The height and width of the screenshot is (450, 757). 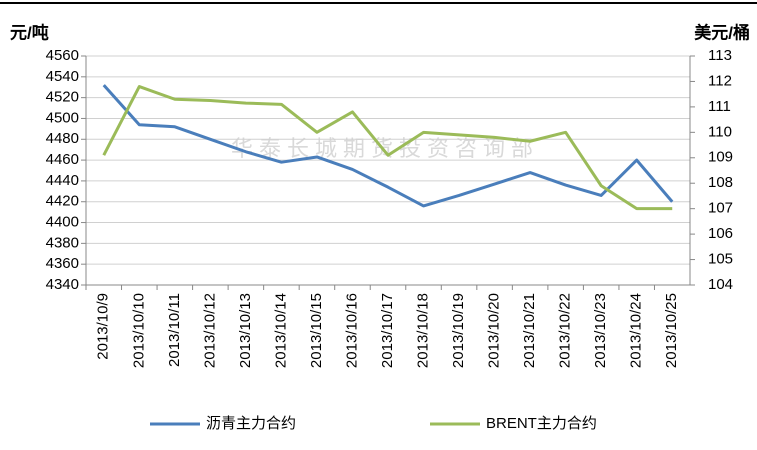 What do you see at coordinates (722, 32) in the screenshot?
I see `y2-axis-label: 美元/桶` at bounding box center [722, 32].